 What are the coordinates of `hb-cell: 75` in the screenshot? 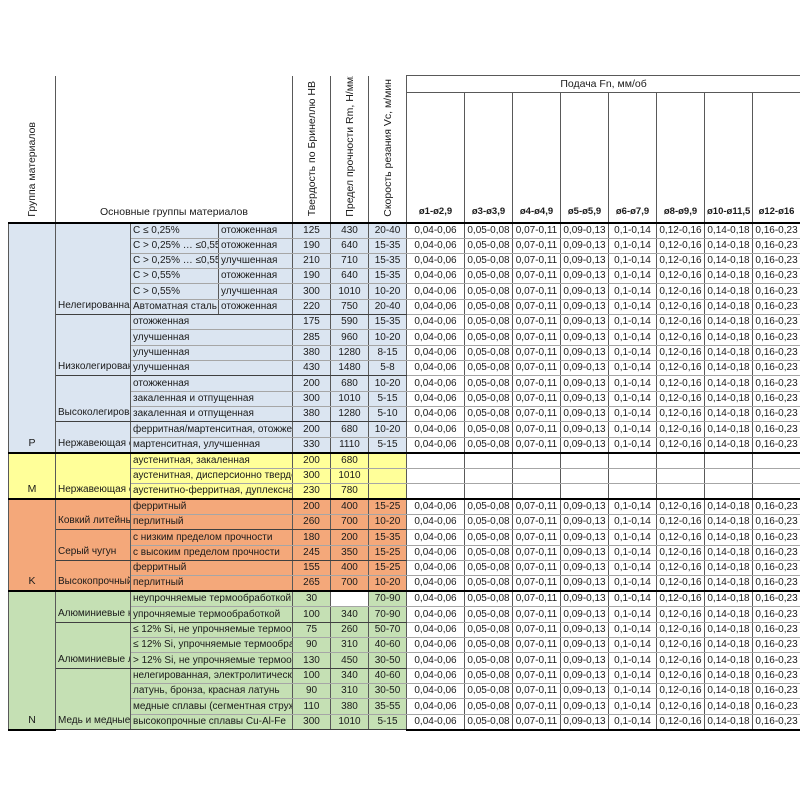 It's located at (311, 630).